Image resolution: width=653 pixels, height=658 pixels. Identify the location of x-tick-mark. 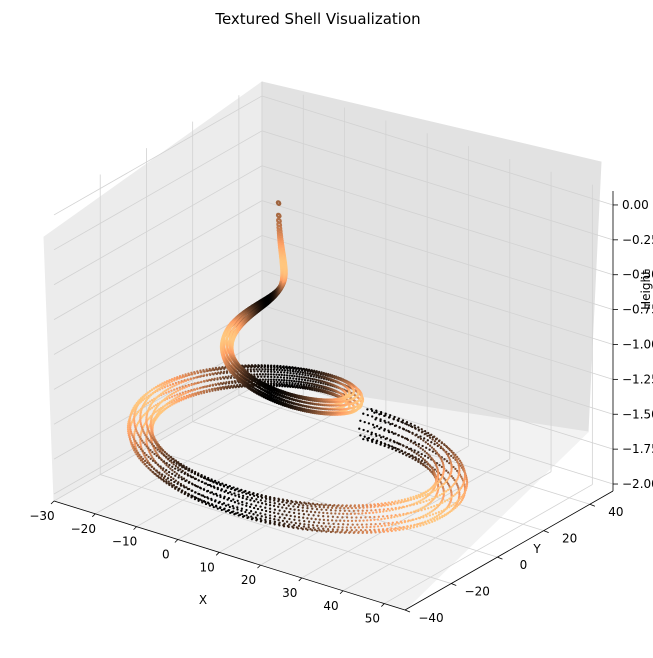
(94, 515).